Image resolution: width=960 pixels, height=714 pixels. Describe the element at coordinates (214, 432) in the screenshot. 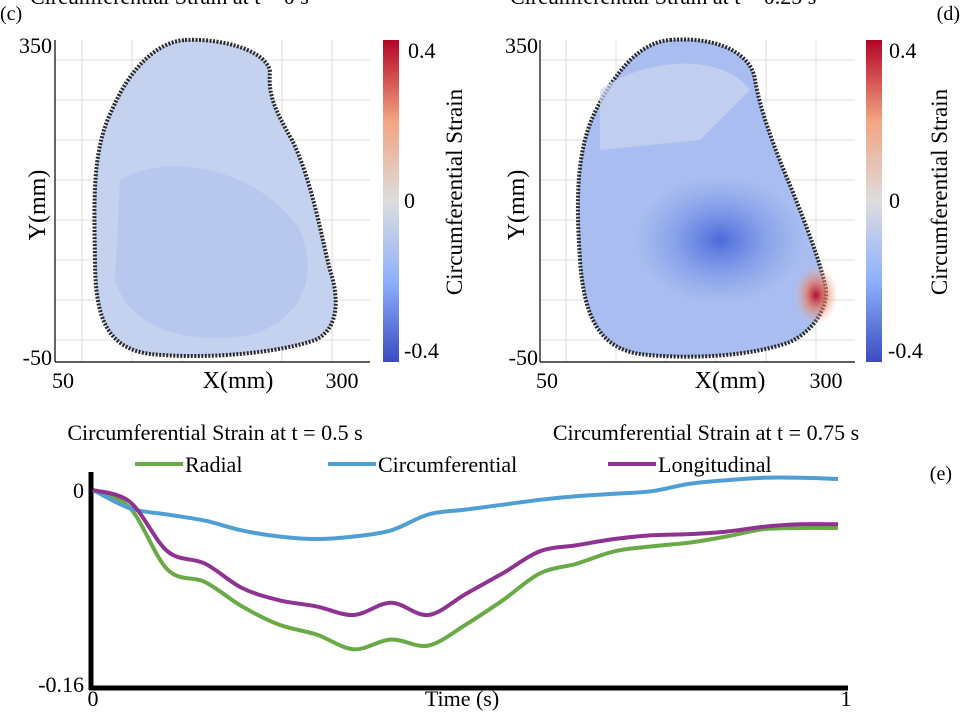

I see `panel-title-below: Circumferential Strain at t = 0.5 s` at that location.